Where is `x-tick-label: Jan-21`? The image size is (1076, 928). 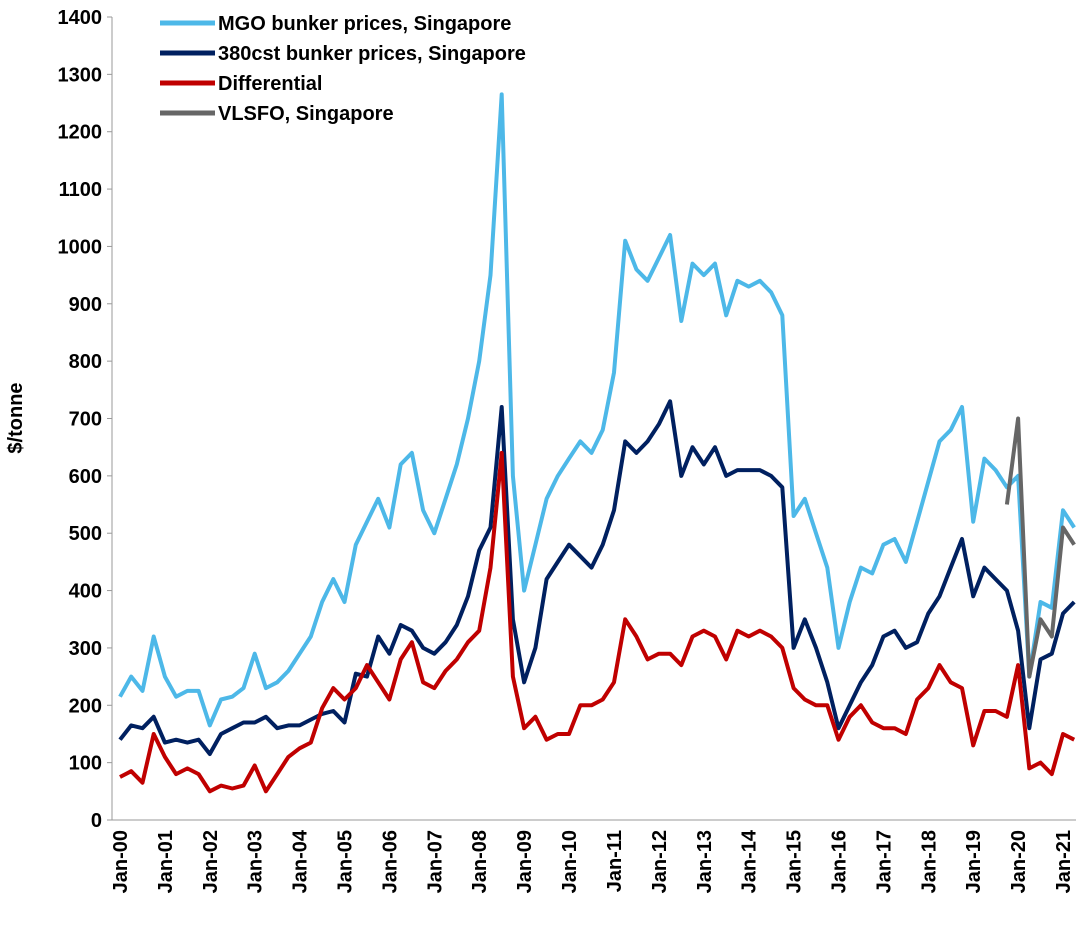 x-tick-label: Jan-21 is located at coordinates (1064, 861).